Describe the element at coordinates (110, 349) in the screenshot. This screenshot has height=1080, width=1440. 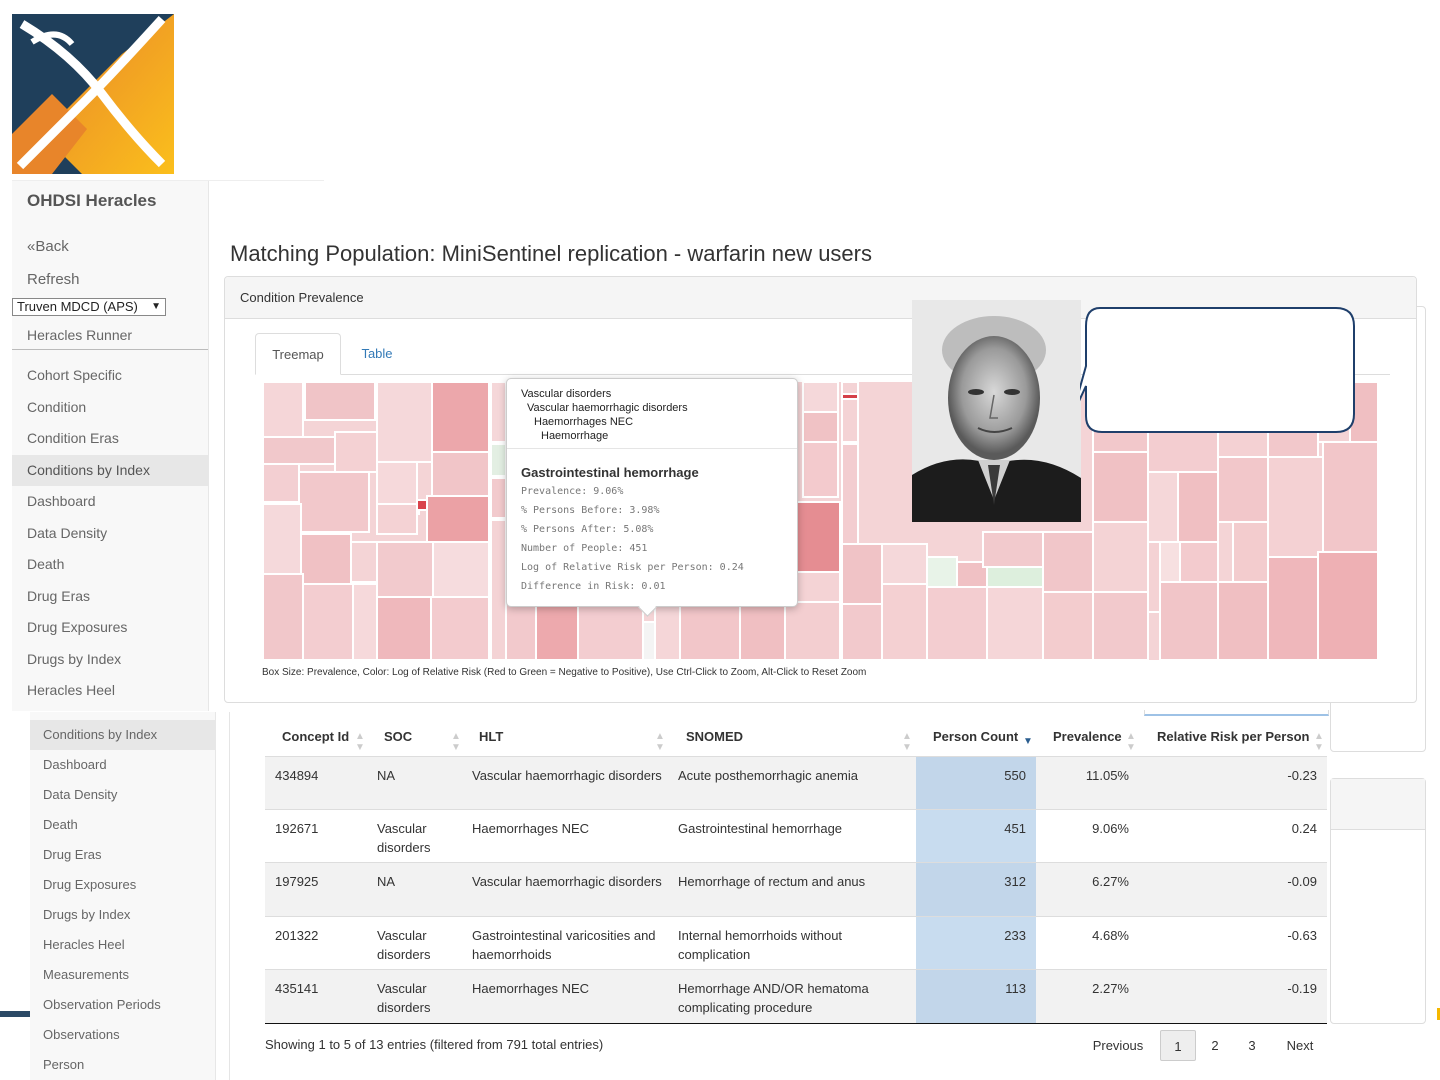
I see `sidebar-divider` at that location.